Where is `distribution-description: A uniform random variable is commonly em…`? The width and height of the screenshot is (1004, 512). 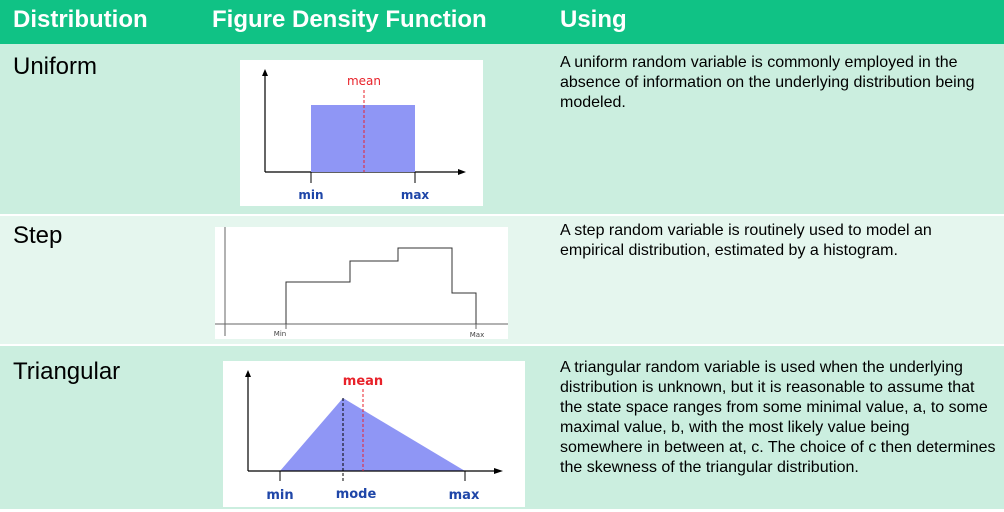 distribution-description: A uniform random variable is commonly em… is located at coordinates (767, 82).